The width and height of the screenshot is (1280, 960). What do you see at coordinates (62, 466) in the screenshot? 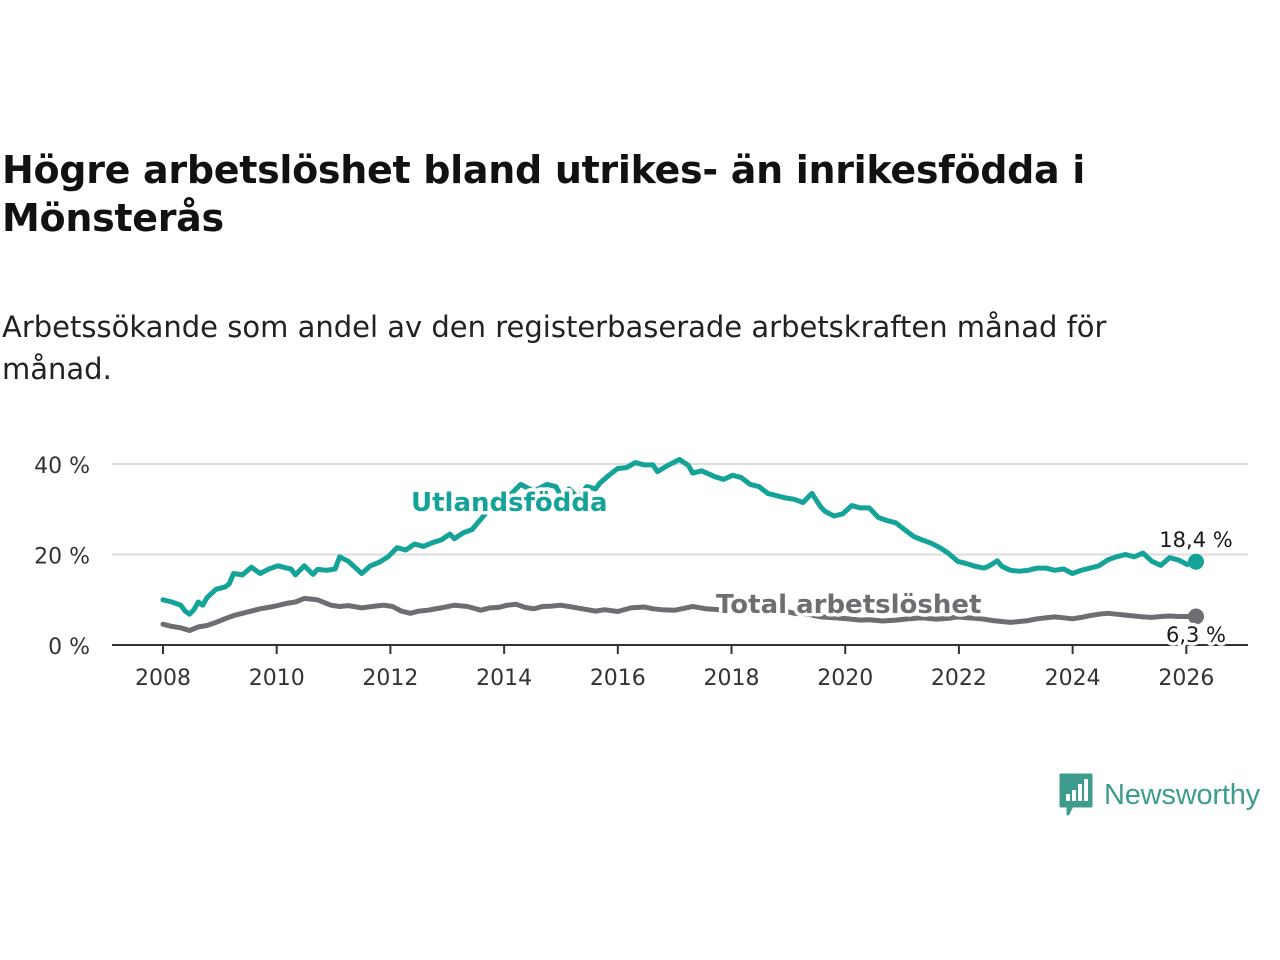
I see `y-tick-label: 40 %` at bounding box center [62, 466].